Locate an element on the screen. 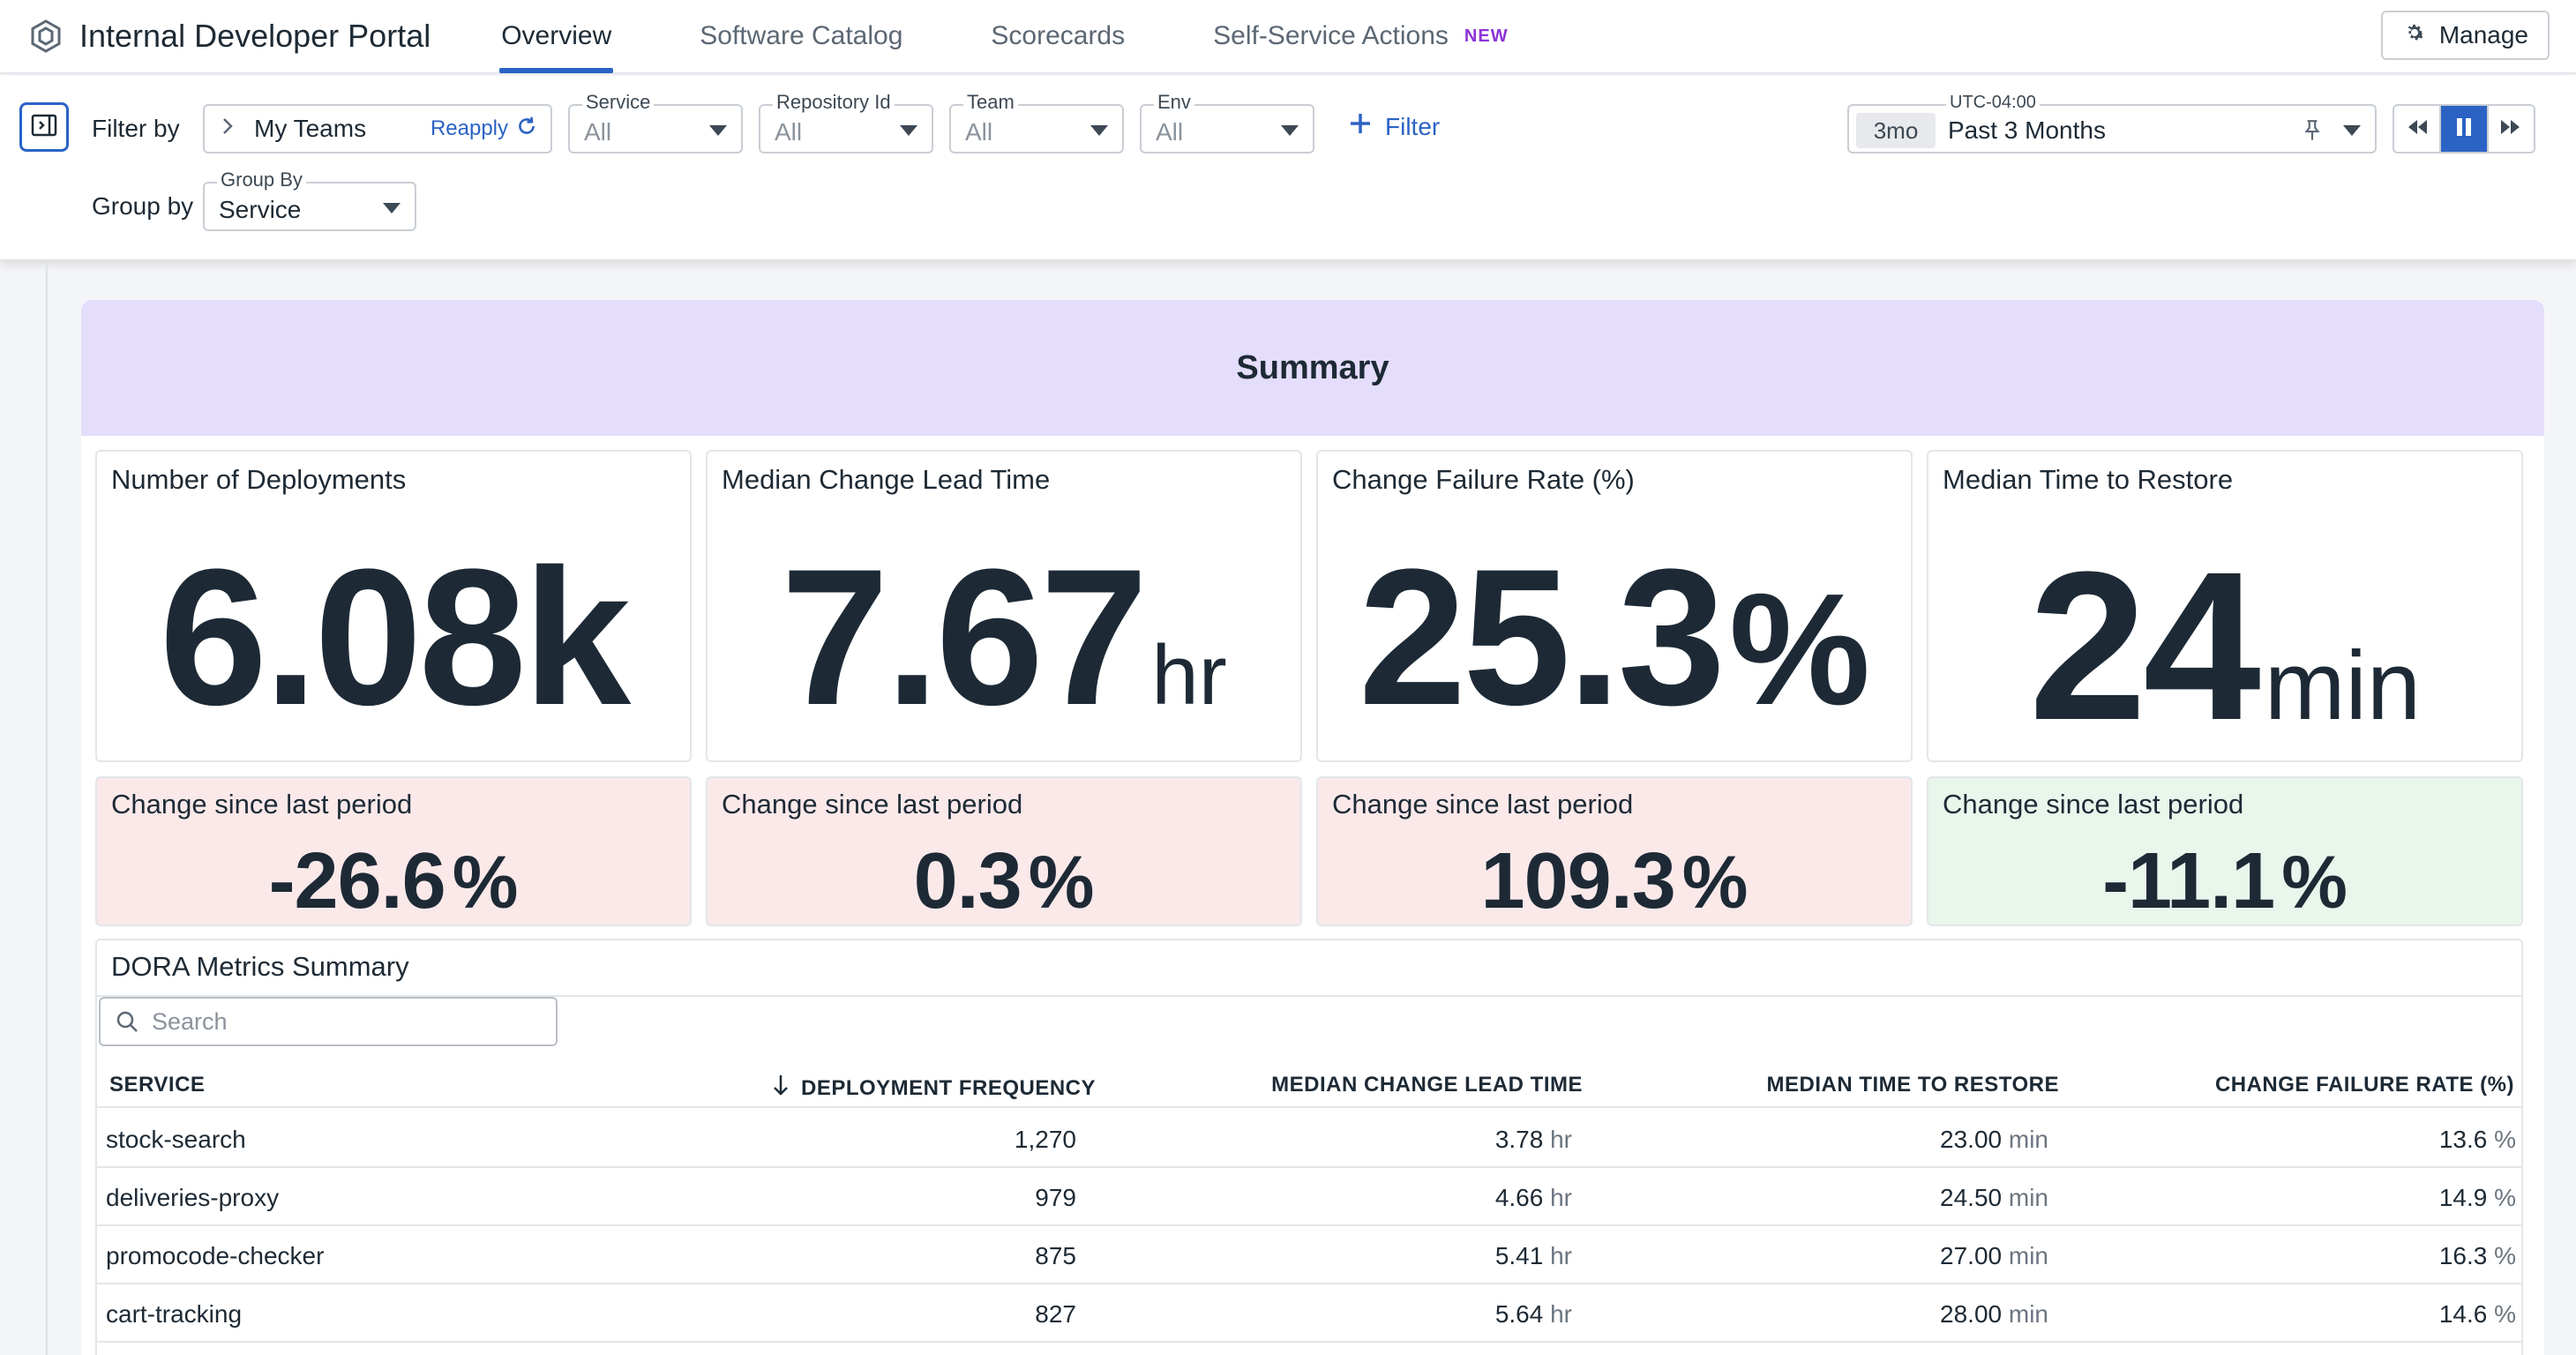  cell-lead-time: 3.78 hr is located at coordinates (1534, 1140).